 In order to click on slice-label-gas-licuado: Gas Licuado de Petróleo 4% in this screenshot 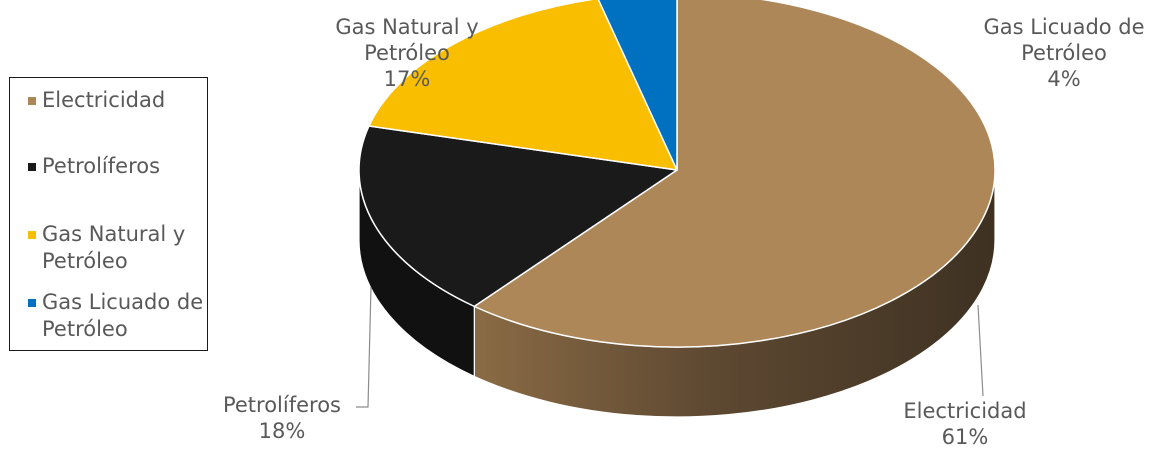, I will do `click(1064, 53)`.